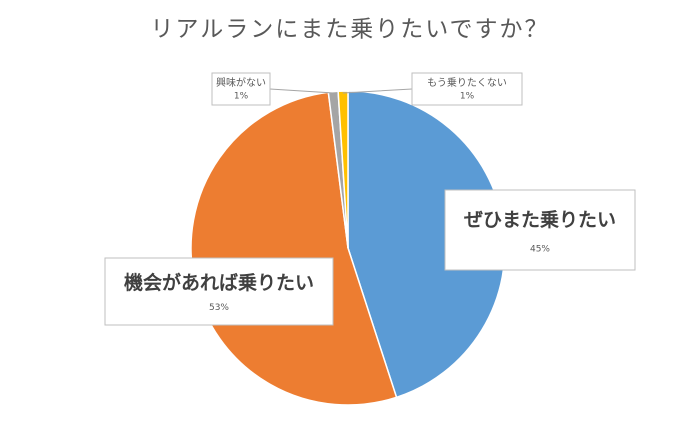  I want to click on pie-slice, so click(343, 169).